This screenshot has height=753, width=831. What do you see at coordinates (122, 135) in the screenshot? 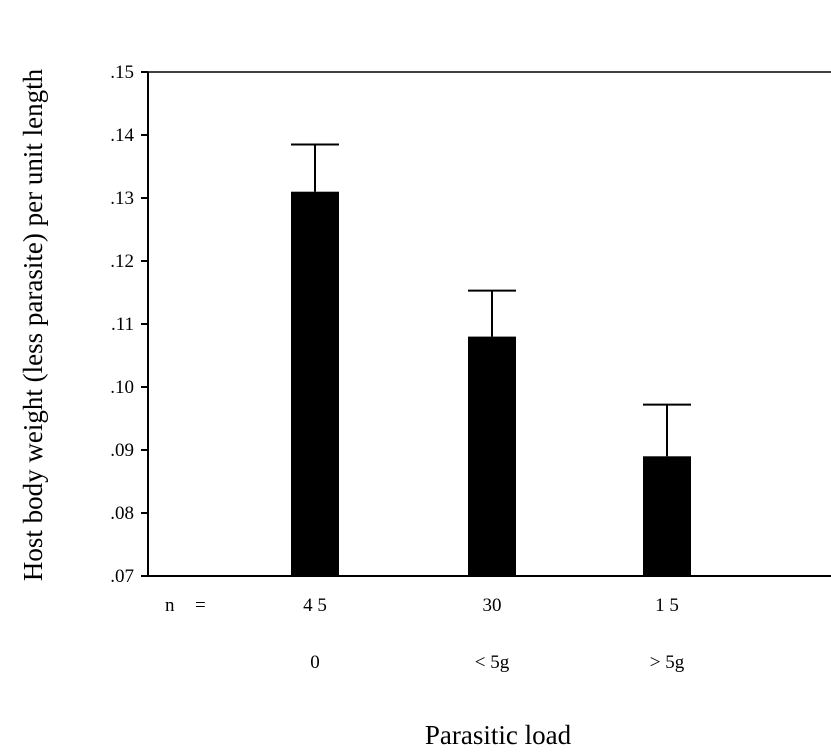
I see `y-tick-label: .14` at bounding box center [122, 135].